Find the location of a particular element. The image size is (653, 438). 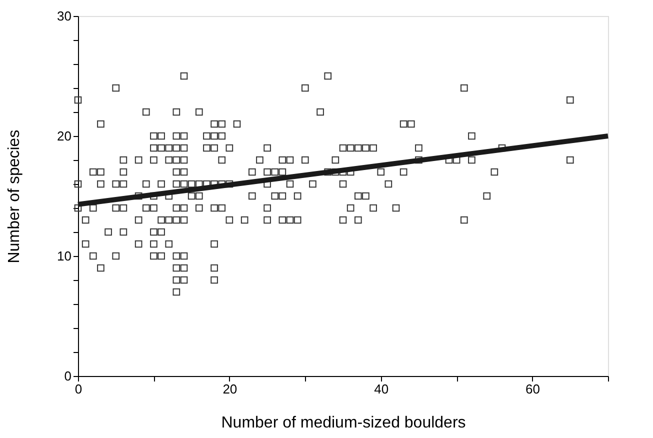

y-tick-label: 10 is located at coordinates (64, 256).